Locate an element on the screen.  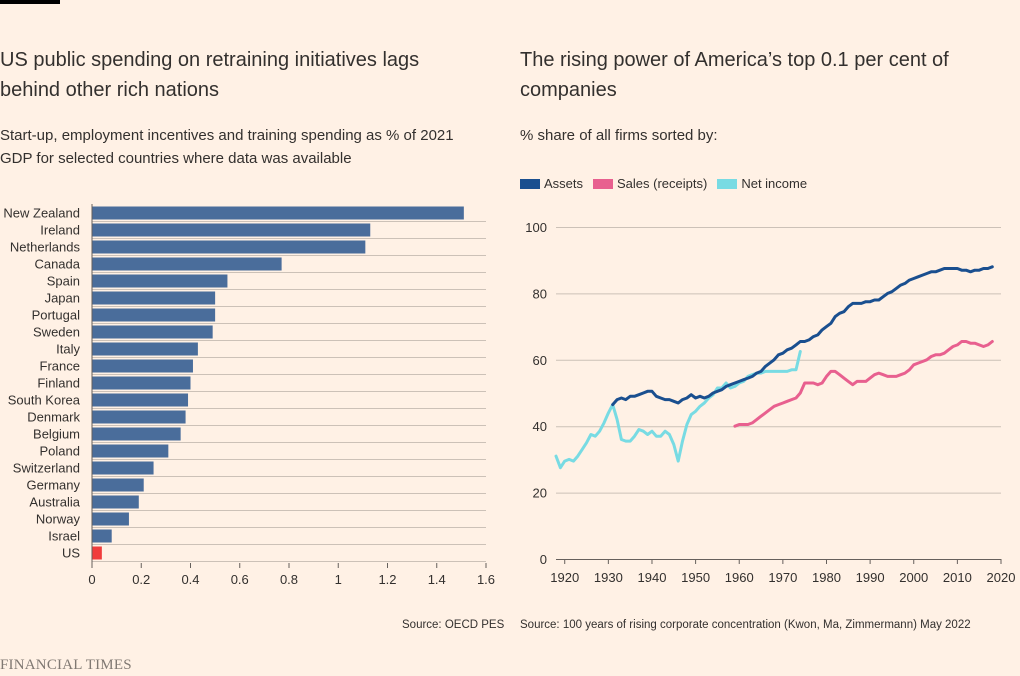
right-title-line-2: companies is located at coordinates (568, 90).